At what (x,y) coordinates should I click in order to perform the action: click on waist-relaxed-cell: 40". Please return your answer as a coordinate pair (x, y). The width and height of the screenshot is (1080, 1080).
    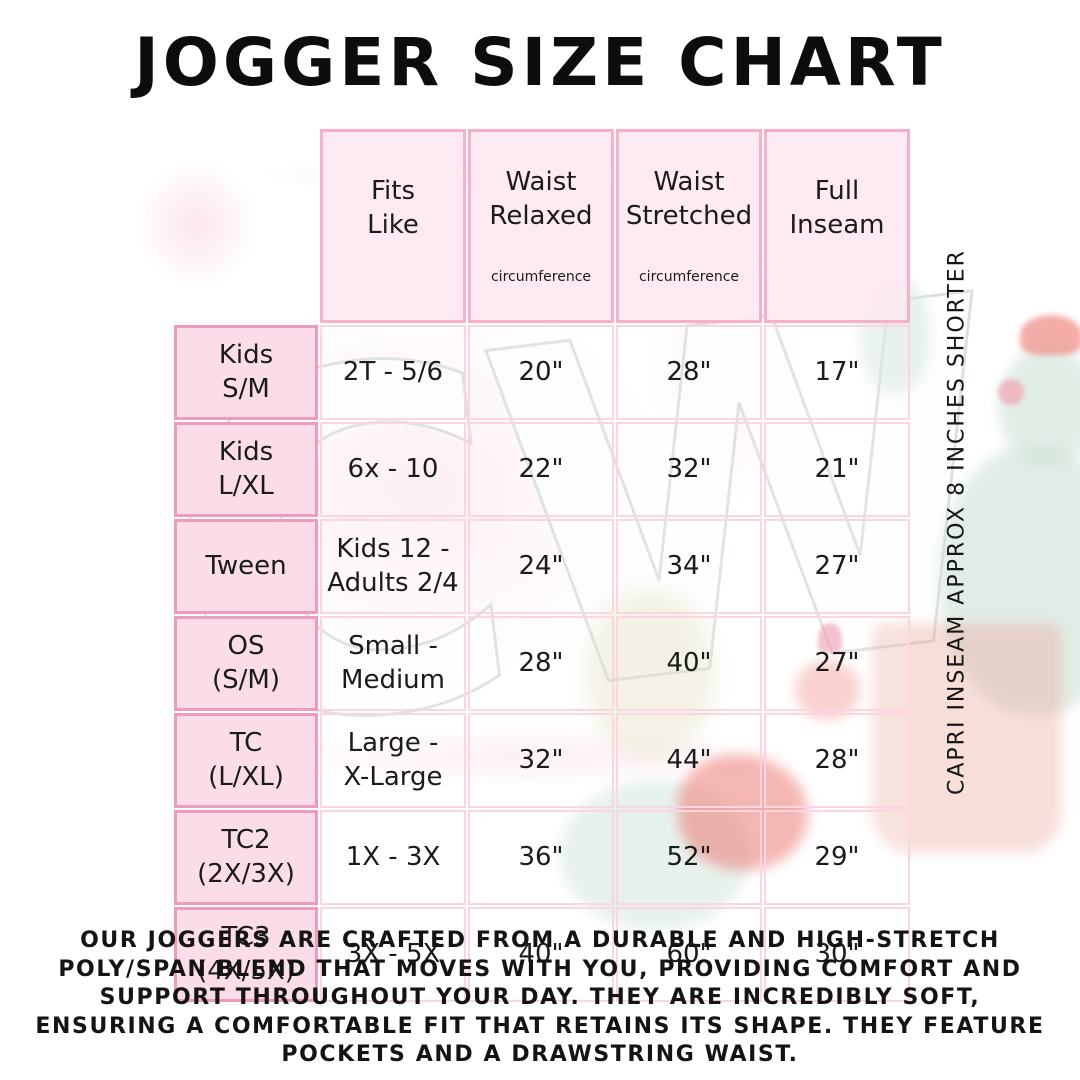
    Looking at the image, I should click on (541, 955).